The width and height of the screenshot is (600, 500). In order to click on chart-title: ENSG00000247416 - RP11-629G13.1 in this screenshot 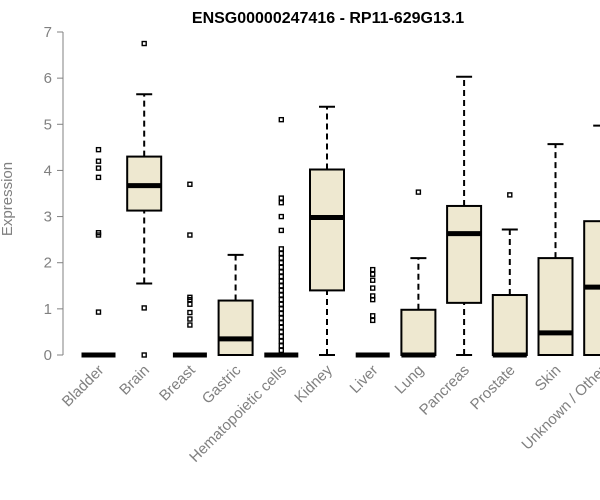, I will do `click(328, 18)`.